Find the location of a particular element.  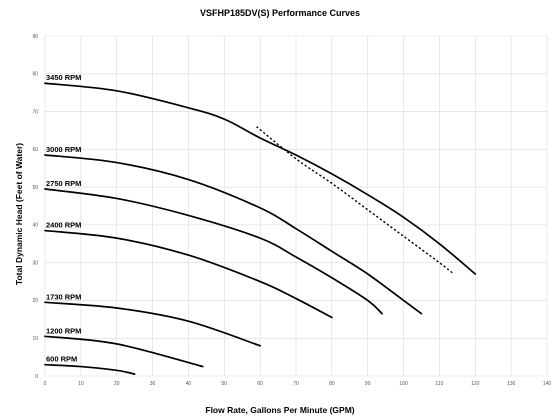

curve-1200-rpm is located at coordinates (124, 351).